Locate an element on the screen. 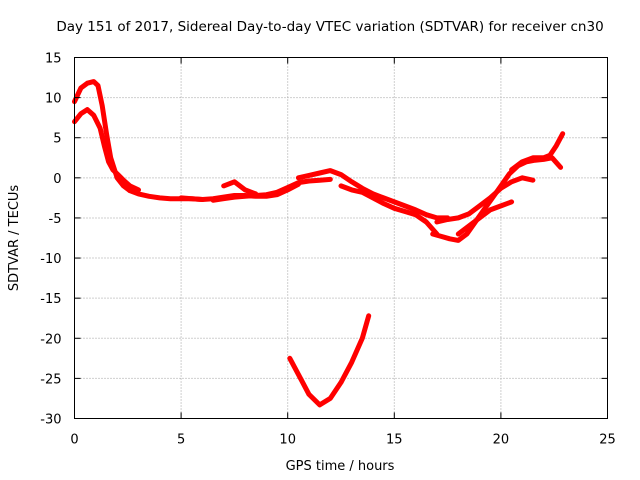 The height and width of the screenshot is (480, 640). x-tick-label: 15 is located at coordinates (394, 440).